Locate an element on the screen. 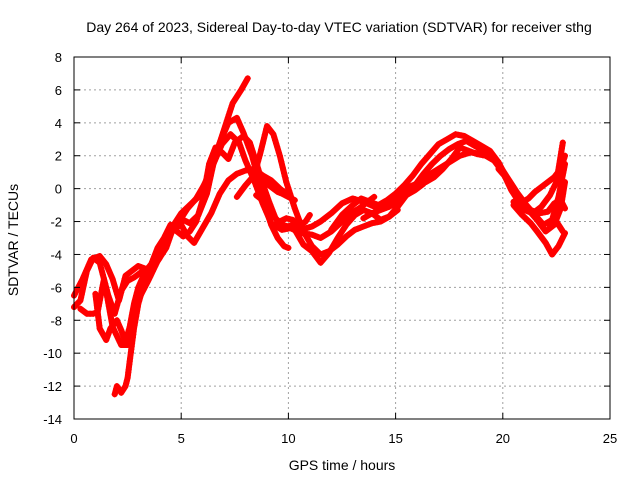 The width and height of the screenshot is (640, 480). y-tick-label: -4 is located at coordinates (56, 254).